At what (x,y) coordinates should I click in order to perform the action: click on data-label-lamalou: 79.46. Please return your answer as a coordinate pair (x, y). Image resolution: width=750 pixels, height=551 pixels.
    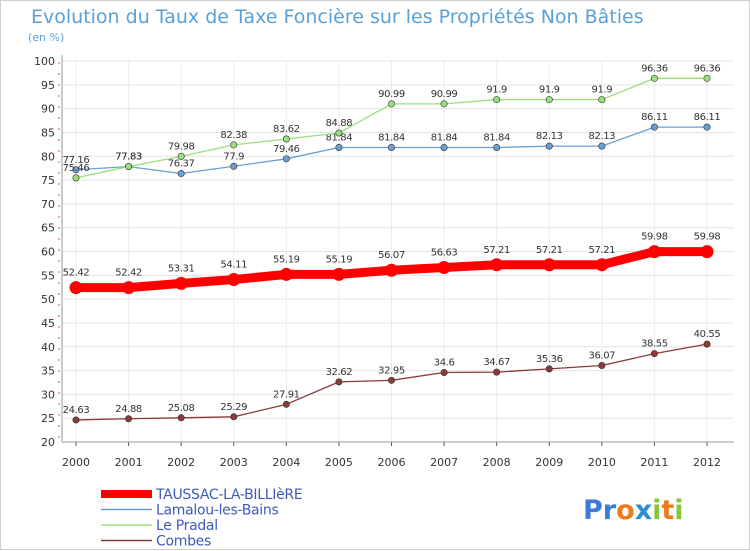
    Looking at the image, I should click on (286, 149).